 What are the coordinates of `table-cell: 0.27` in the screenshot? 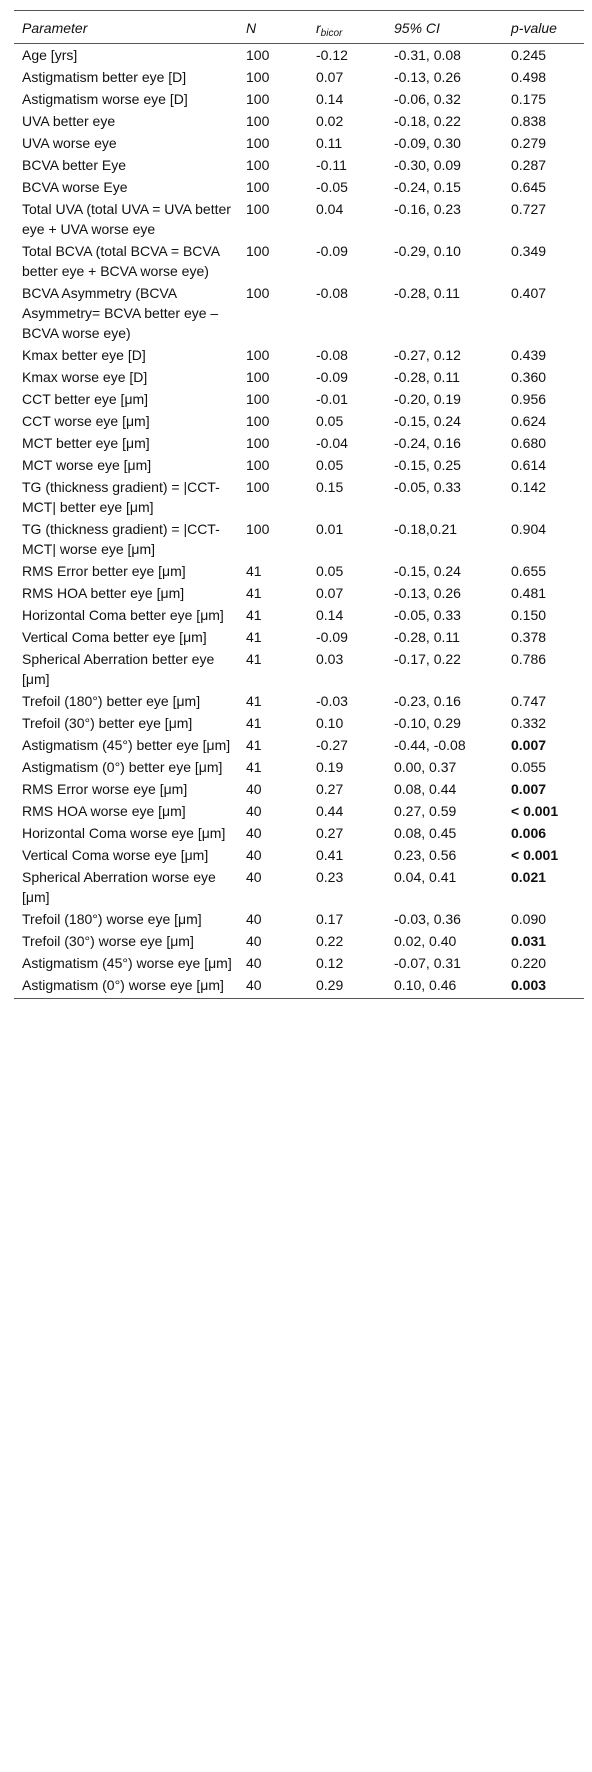 It's located at (330, 789).